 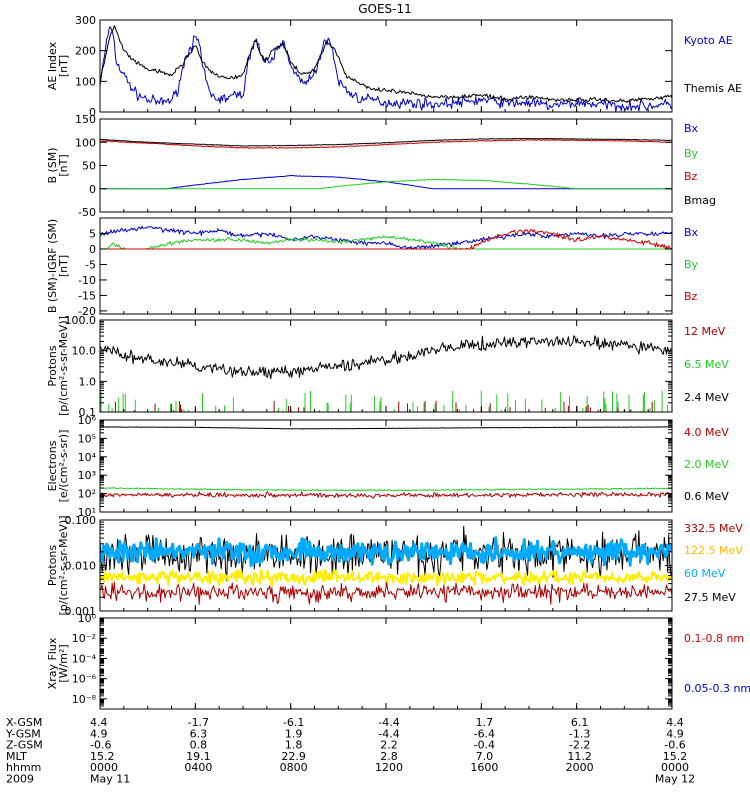 I want to click on y-tick-label: -15, so click(x=87, y=295).